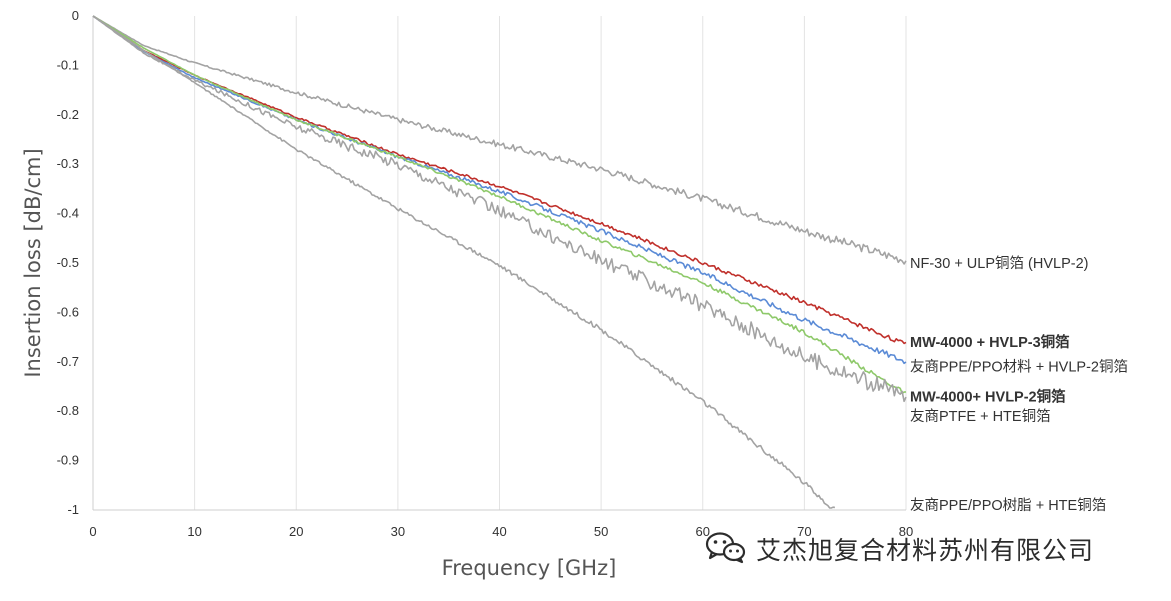  I want to click on y-axis-title: Insertion loss [dB/cm], so click(33, 262).